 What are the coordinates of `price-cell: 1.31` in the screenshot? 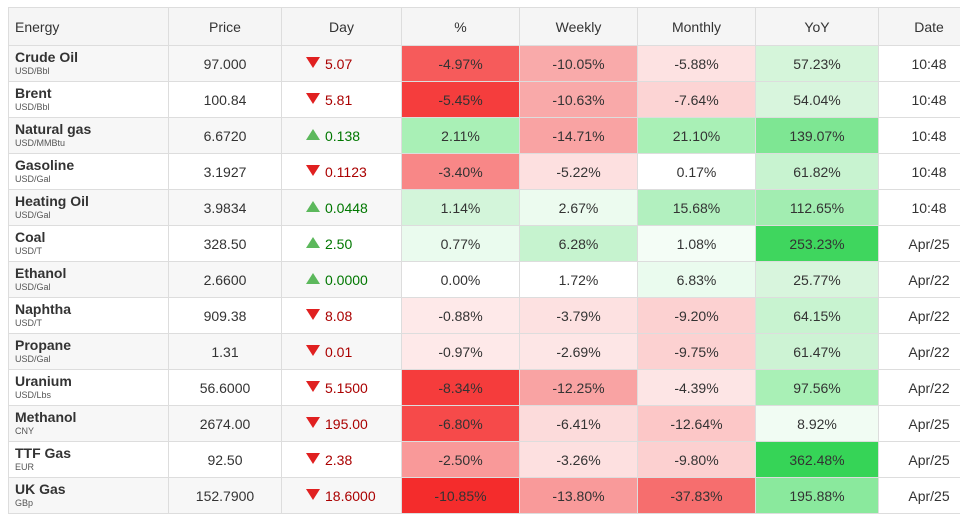 It's located at (225, 351).